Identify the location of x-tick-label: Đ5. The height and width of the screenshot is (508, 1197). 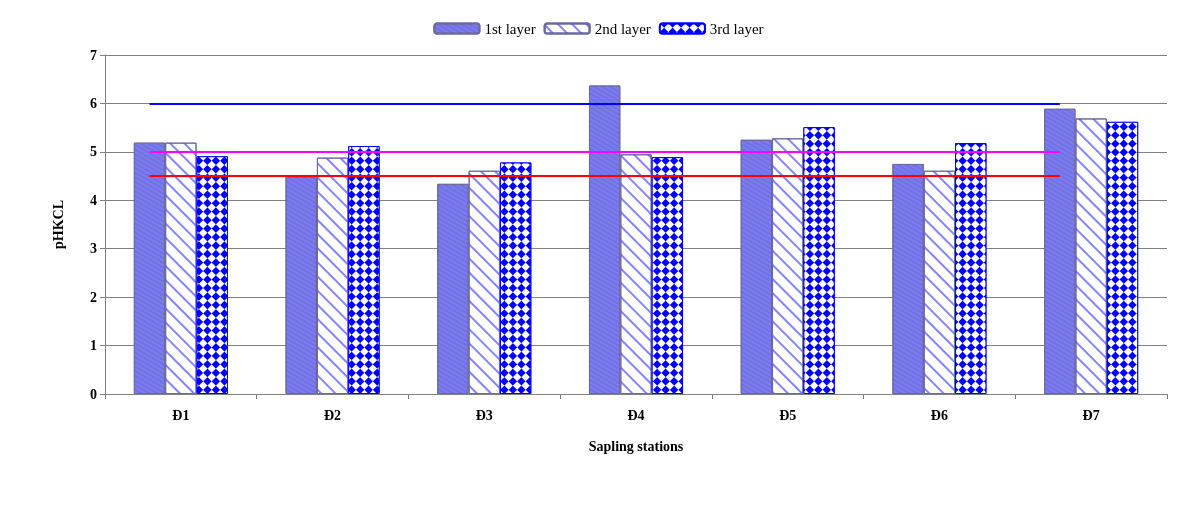
(788, 415).